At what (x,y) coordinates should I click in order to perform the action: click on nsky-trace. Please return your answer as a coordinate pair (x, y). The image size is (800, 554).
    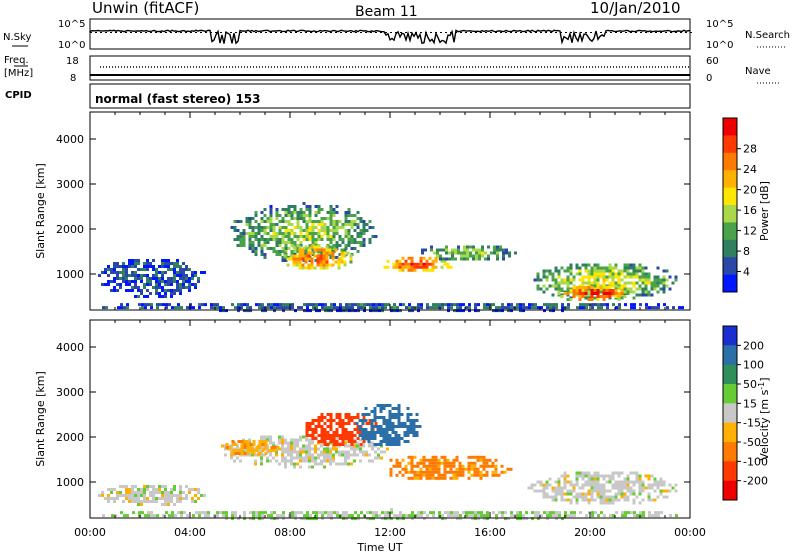
    Looking at the image, I should click on (390, 37).